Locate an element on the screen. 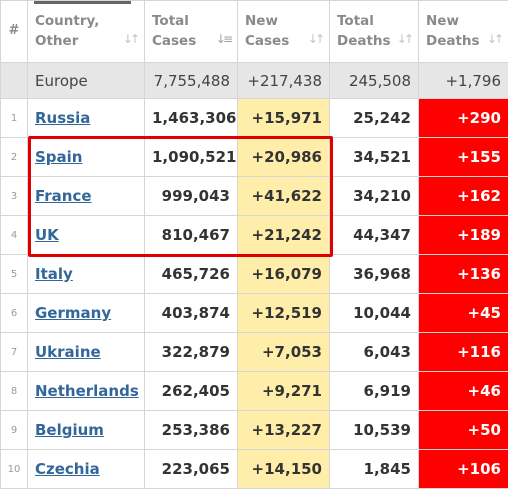 This screenshot has height=489, width=508. header-new-deaths-line2: Deaths is located at coordinates (453, 41).